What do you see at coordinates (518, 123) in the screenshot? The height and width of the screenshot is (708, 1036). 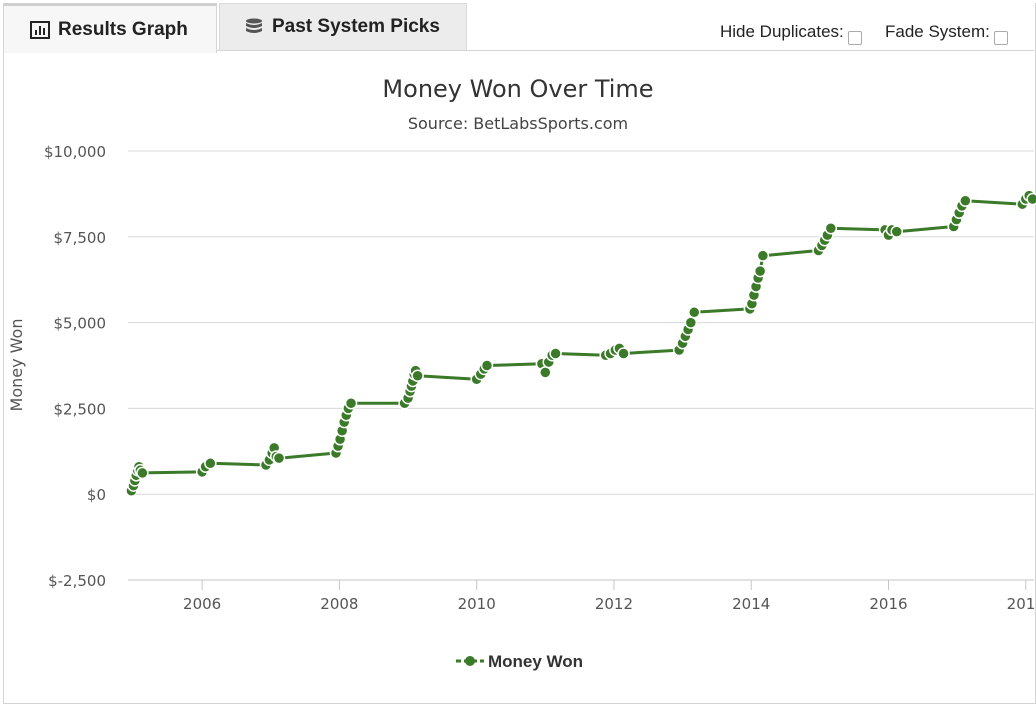 I see `chart-subtitle: Source: BetLabsSports.com` at bounding box center [518, 123].